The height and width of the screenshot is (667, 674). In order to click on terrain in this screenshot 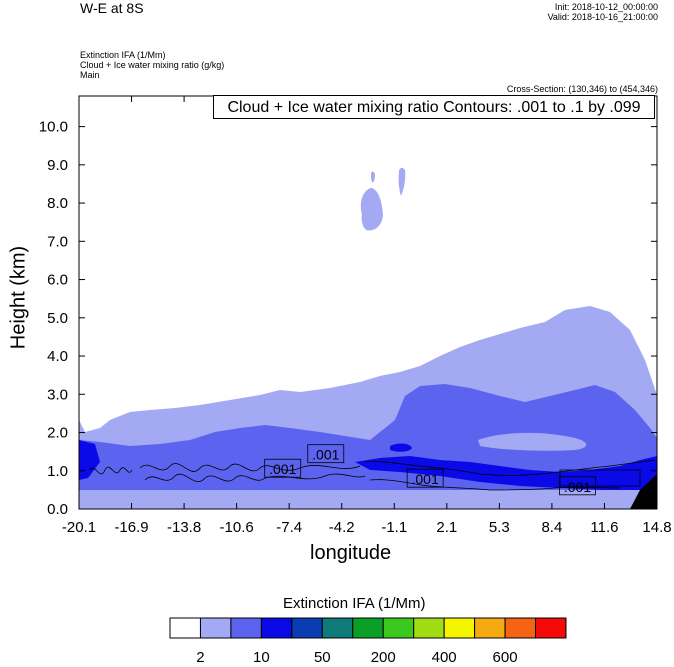, I will do `click(643, 491)`.